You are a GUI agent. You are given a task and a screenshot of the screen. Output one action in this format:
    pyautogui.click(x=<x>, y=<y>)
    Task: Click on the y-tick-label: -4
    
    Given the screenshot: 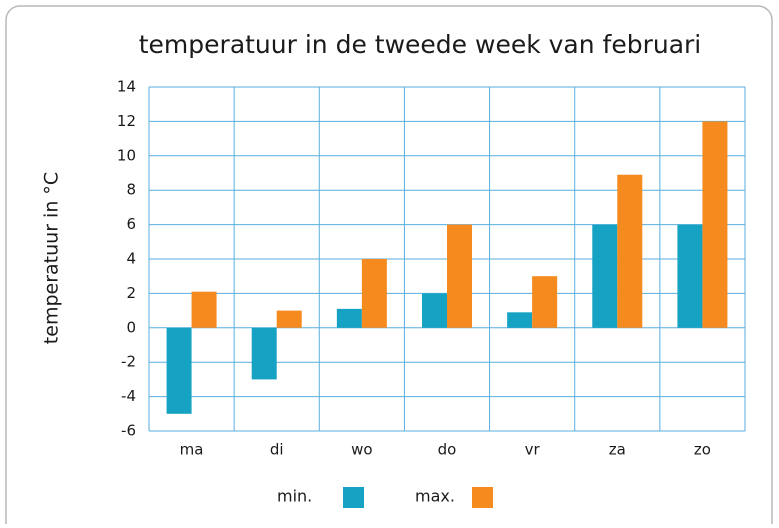 What is the action you would take?
    pyautogui.click(x=128, y=396)
    